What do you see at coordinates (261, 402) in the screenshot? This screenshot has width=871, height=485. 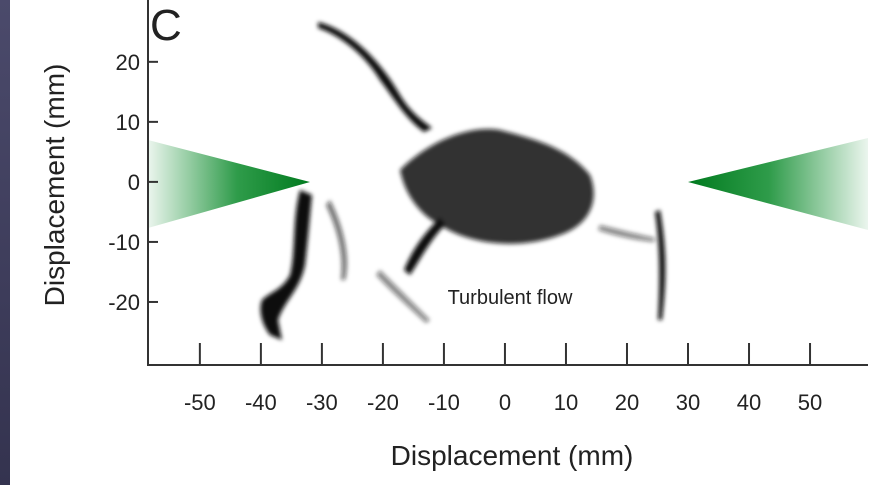 I see `x-tick-label: -40` at bounding box center [261, 402].